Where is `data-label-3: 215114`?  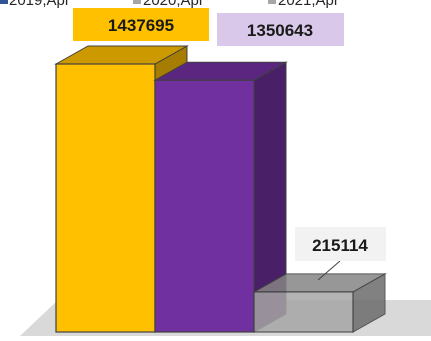 data-label-3: 215114 is located at coordinates (340, 254).